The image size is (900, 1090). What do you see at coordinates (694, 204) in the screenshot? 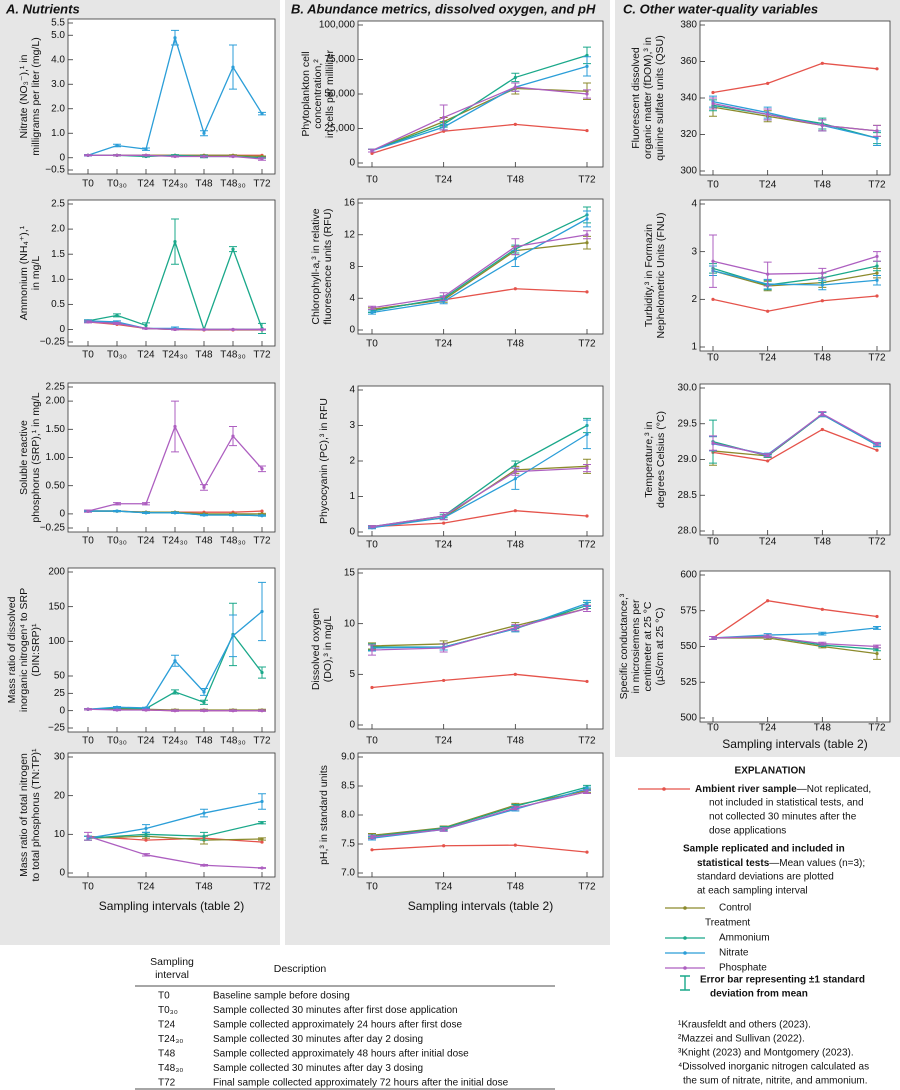
I see `y-tick-label: 4` at bounding box center [694, 204].